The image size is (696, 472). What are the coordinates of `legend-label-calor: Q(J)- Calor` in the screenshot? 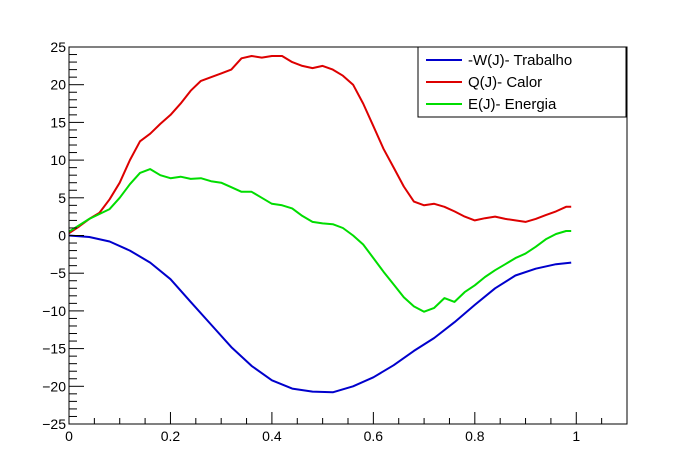 It's located at (505, 82).